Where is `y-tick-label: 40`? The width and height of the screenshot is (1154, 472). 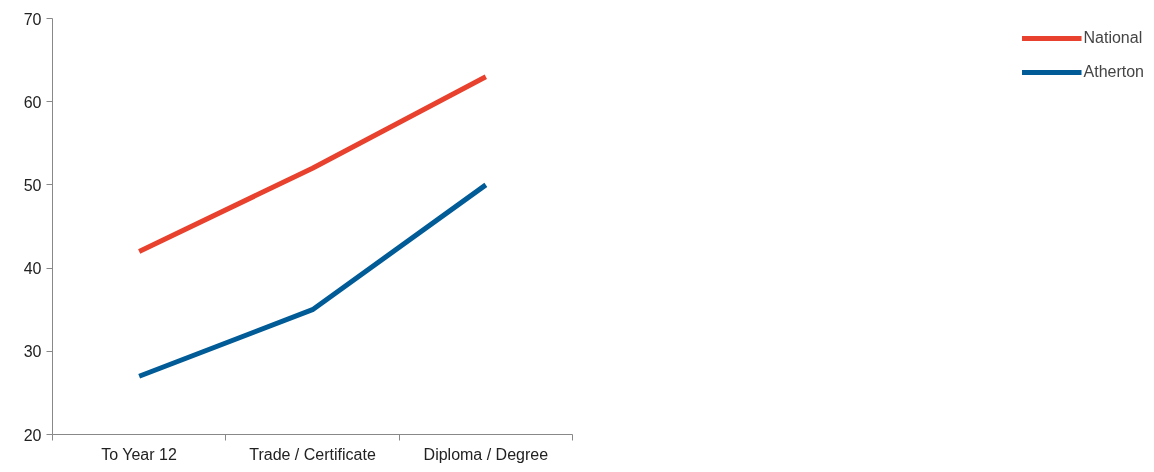 y-tick-label: 40 is located at coordinates (32, 269).